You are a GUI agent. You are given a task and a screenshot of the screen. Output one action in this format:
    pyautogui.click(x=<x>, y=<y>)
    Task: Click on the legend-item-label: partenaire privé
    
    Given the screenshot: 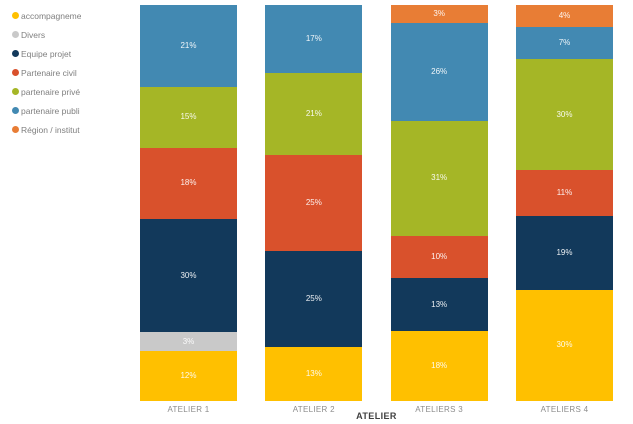 What is the action you would take?
    pyautogui.click(x=51, y=91)
    